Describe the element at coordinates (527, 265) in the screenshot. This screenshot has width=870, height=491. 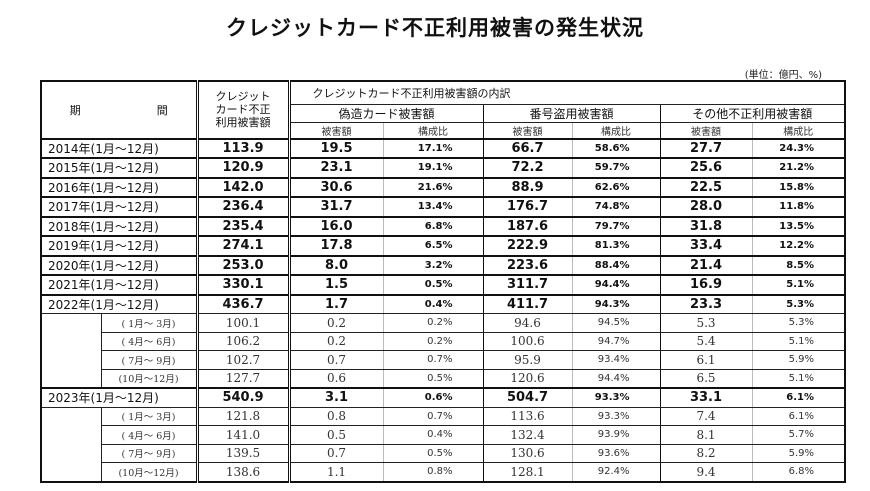
I see `number-theft-amount: 223.6` at that location.